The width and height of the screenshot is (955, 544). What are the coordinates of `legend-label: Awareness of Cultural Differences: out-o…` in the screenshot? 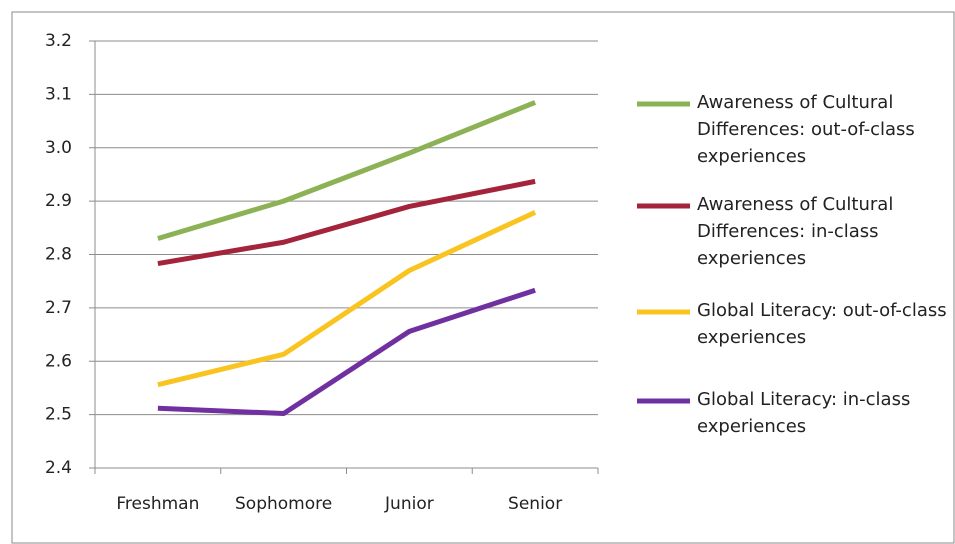 It's located at (806, 129).